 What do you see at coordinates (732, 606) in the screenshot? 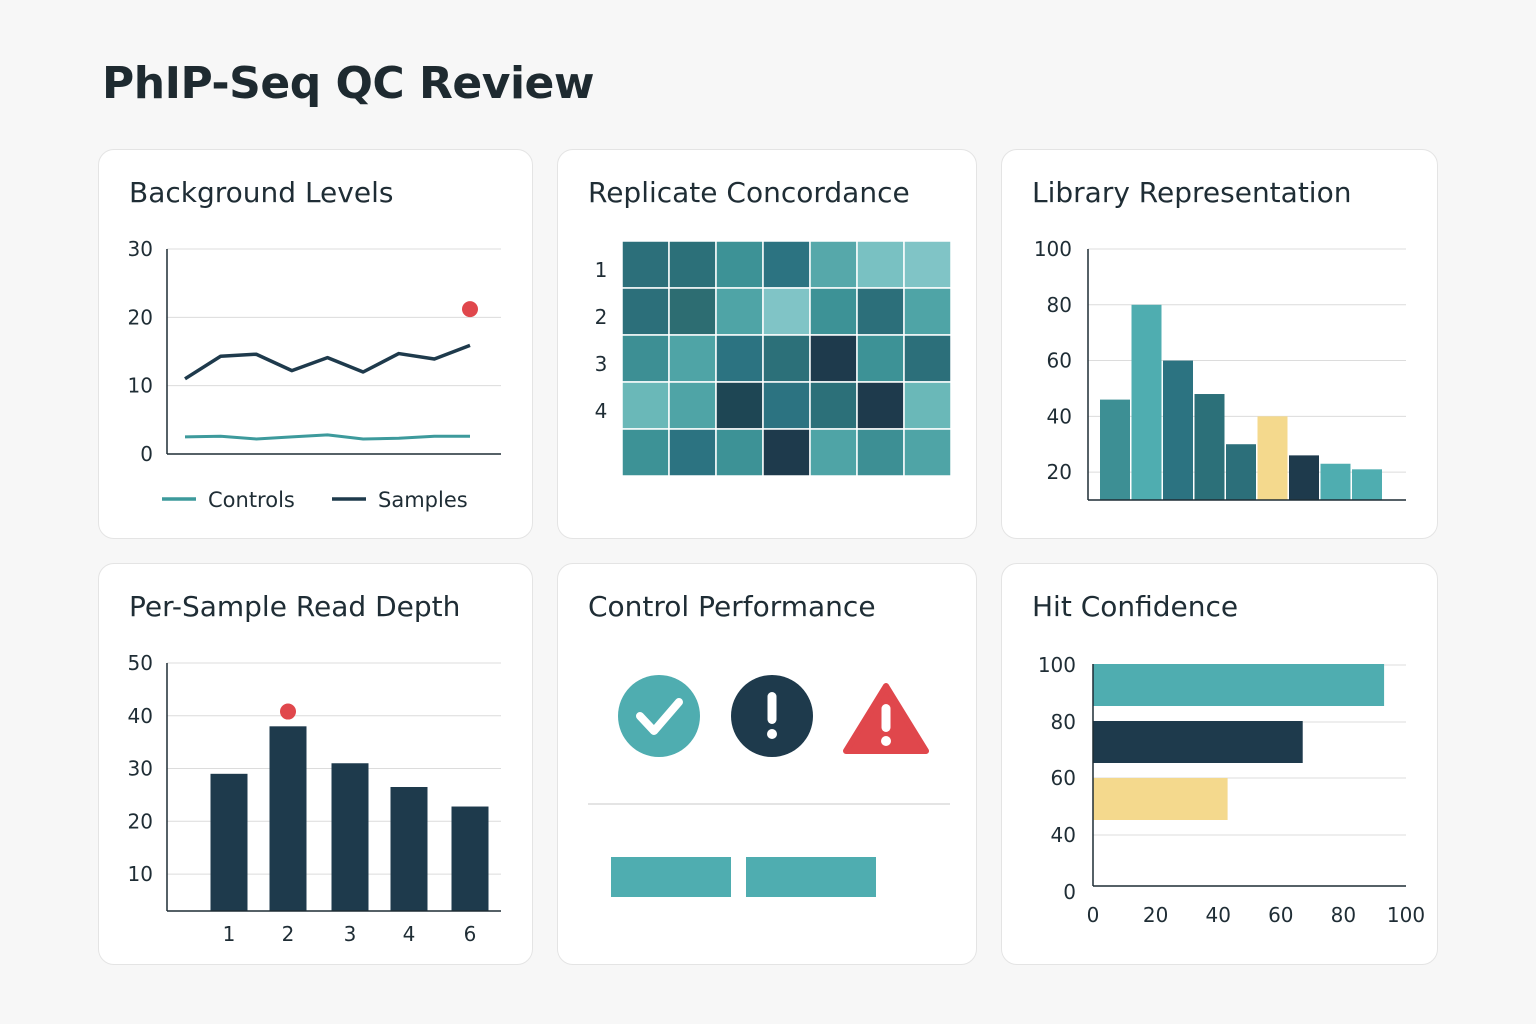
I see `card-title-control: Control Performance` at bounding box center [732, 606].